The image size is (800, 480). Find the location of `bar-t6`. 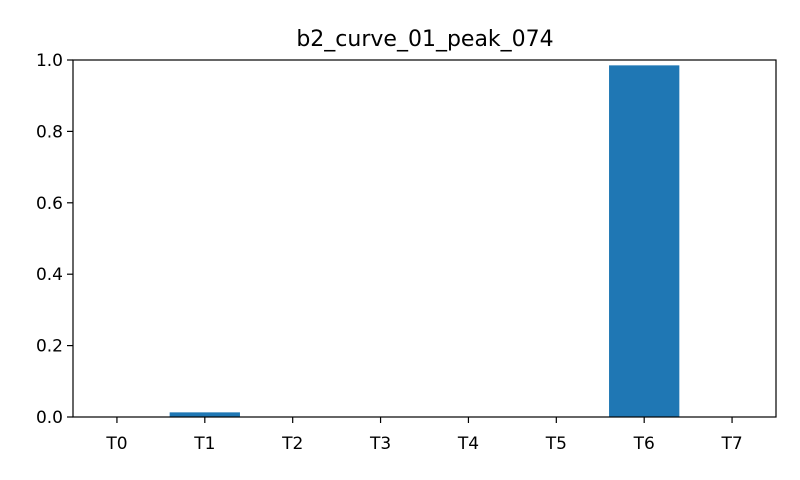

bar-t6 is located at coordinates (644, 241).